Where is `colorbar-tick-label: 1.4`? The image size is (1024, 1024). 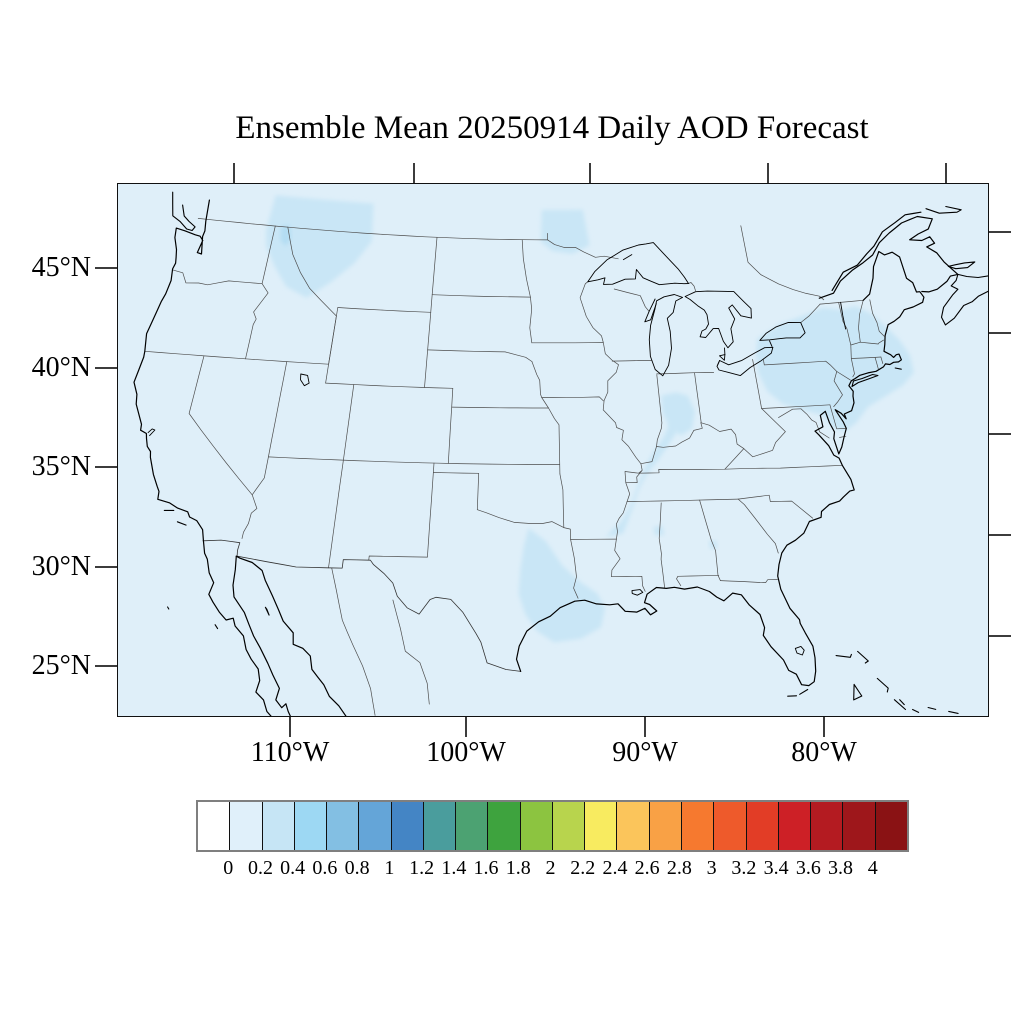
colorbar-tick-label: 1.4 is located at coordinates (454, 868).